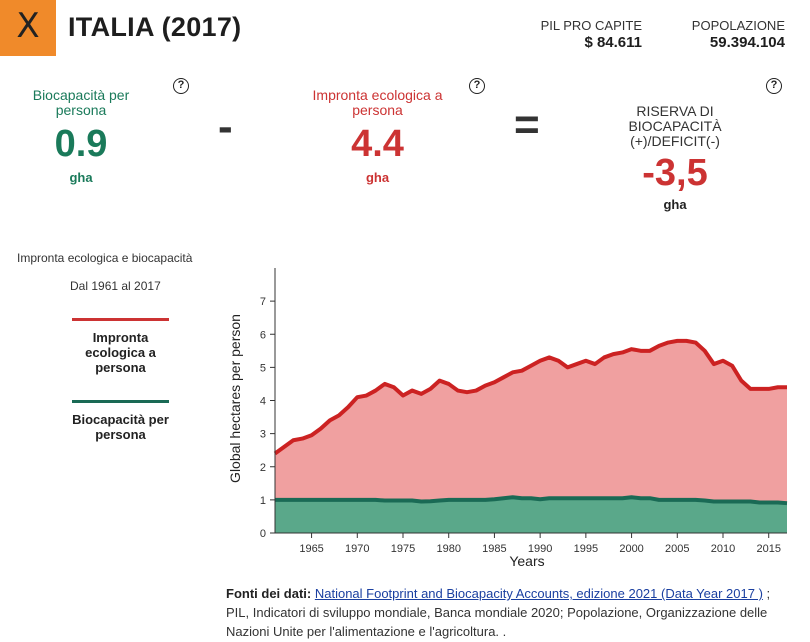 The width and height of the screenshot is (810, 642). What do you see at coordinates (120, 352) in the screenshot?
I see `legend-footprint-label: Impronta ecologica a persona` at bounding box center [120, 352].